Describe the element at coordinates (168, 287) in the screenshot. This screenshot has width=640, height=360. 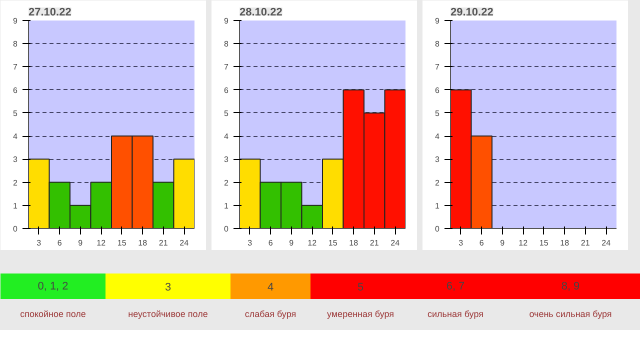
I see `category-label: 3` at that location.